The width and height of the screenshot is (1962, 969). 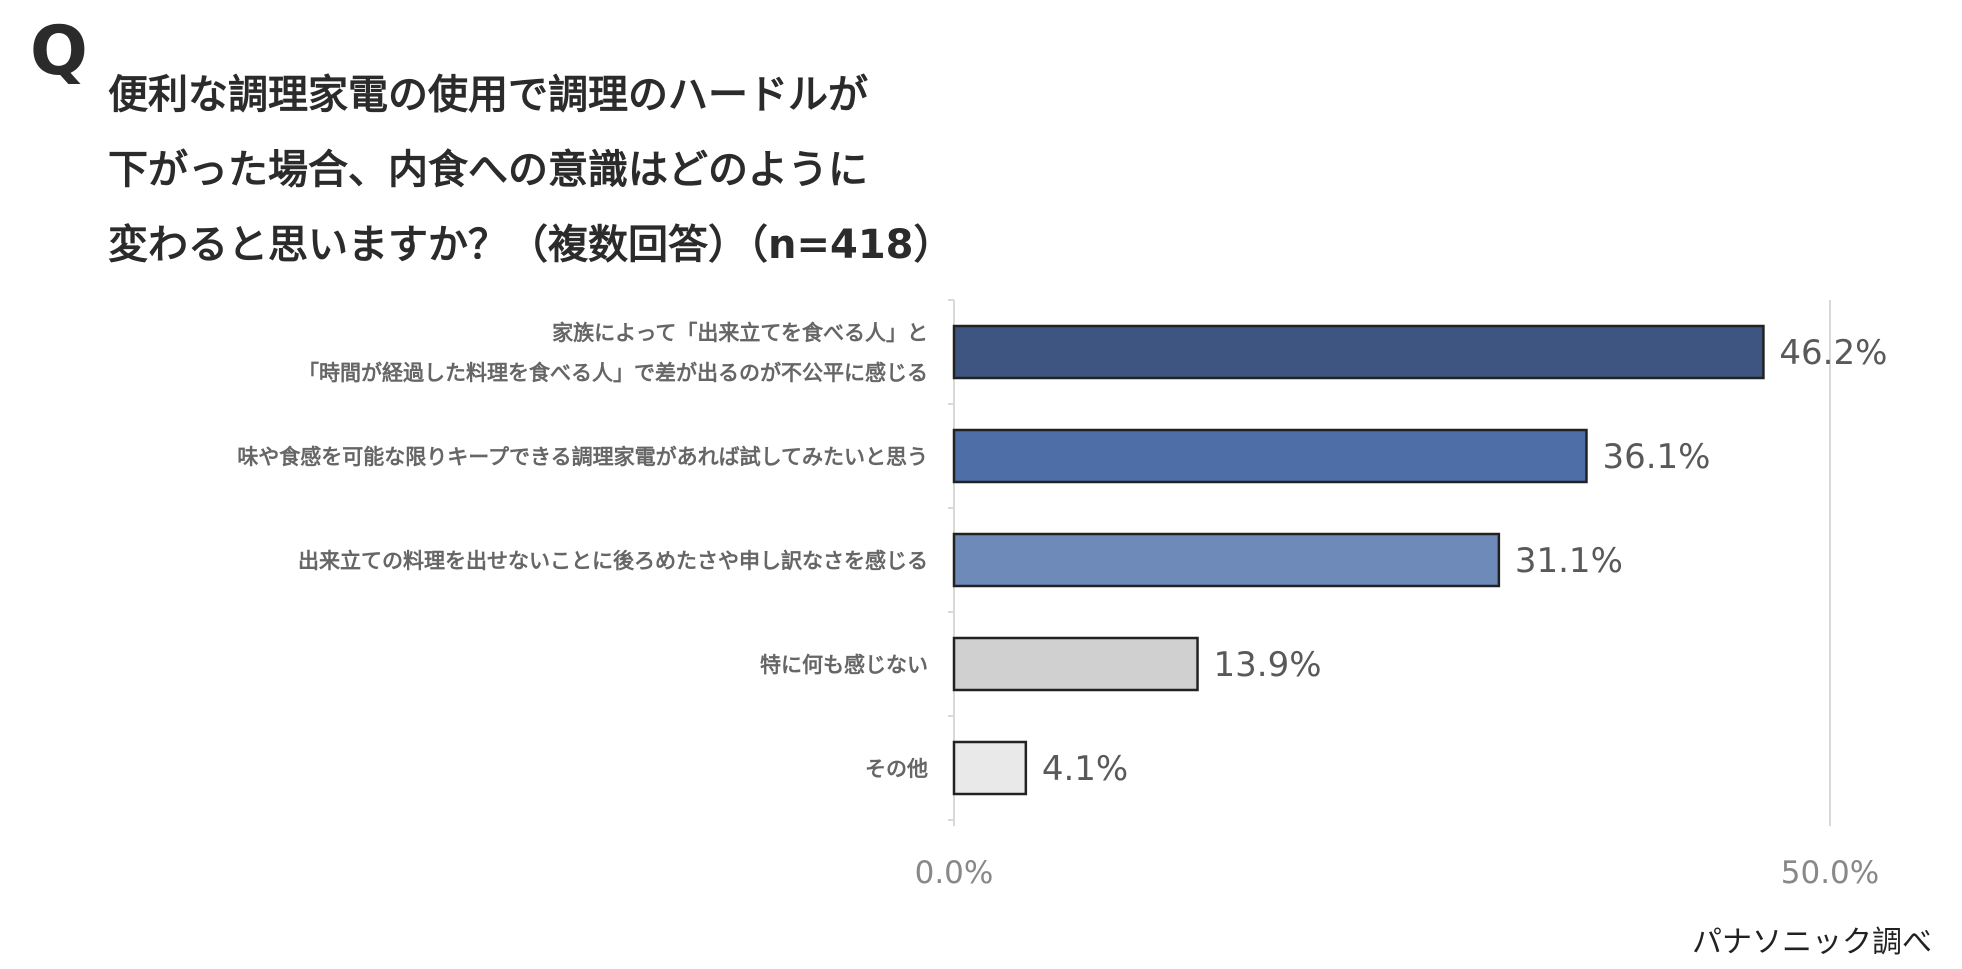 What do you see at coordinates (740, 333) in the screenshot?
I see `category-label: 家族によって「出来立てを食べる人」と` at bounding box center [740, 333].